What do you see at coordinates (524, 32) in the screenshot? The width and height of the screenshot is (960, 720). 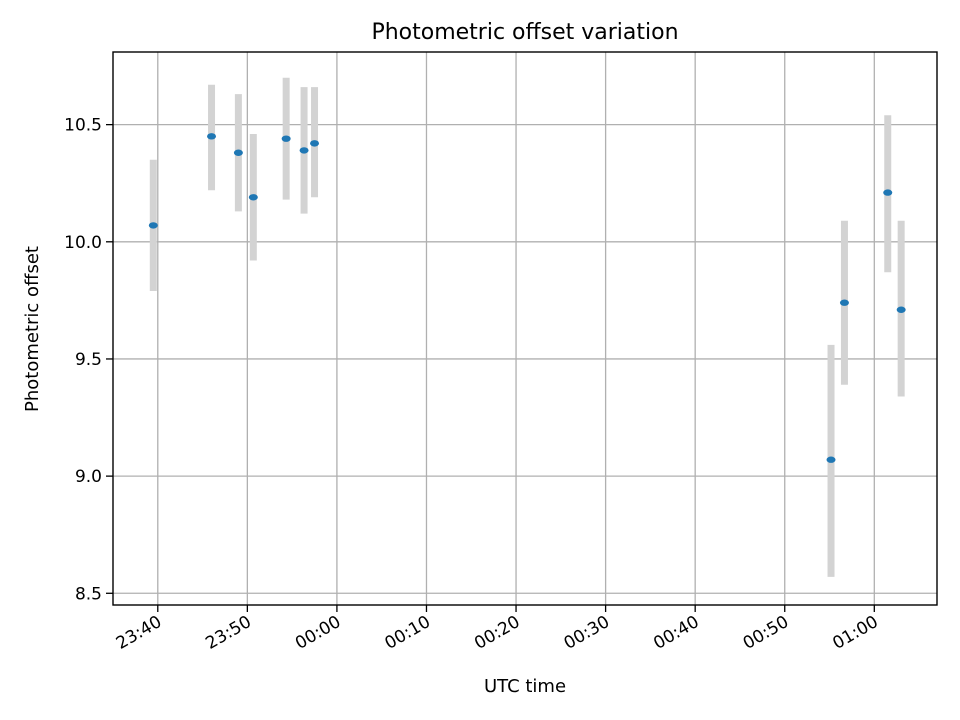 I see `chart-title: Photometric offset variation` at bounding box center [524, 32].